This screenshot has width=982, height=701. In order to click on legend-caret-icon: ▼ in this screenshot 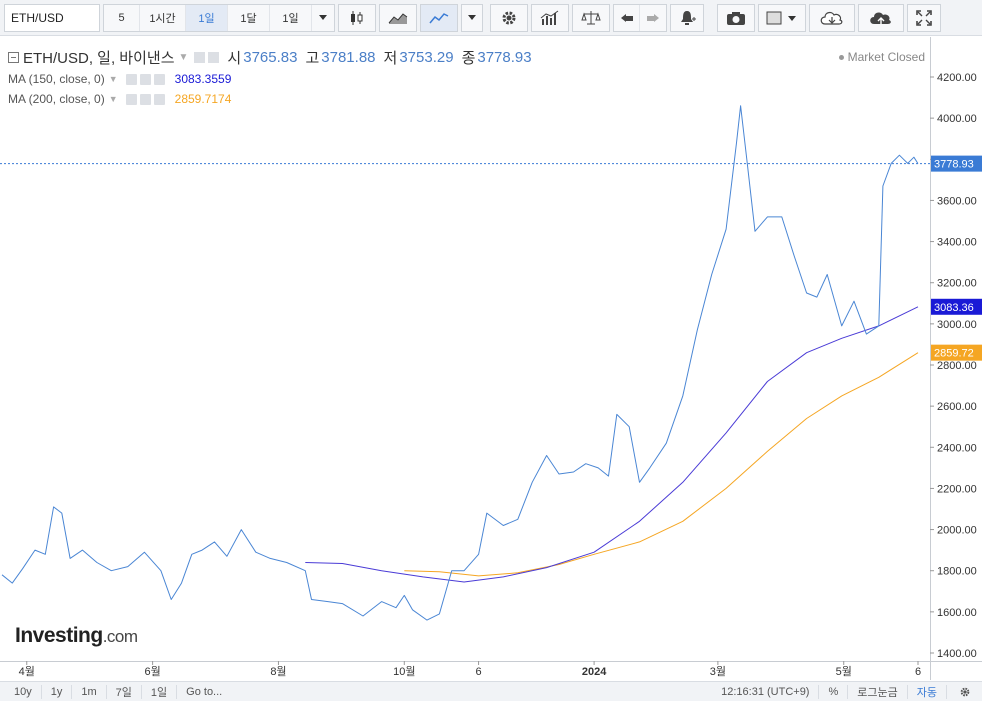, I will do `click(183, 57)`.